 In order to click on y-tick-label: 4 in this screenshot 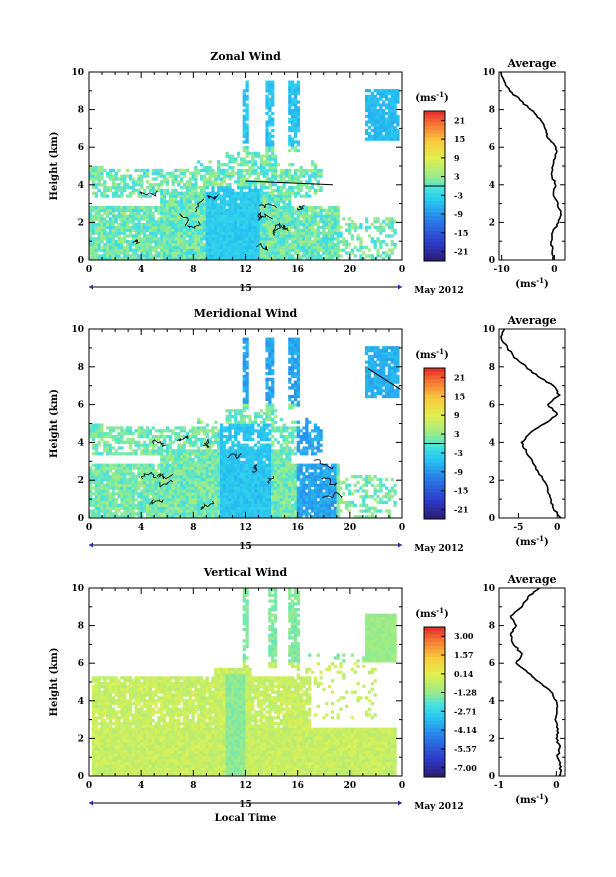, I will do `click(81, 186)`.